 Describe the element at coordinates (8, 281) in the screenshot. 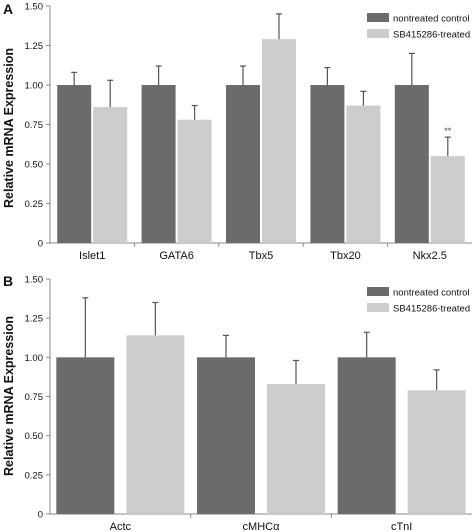

I see `panel-label: B` at that location.